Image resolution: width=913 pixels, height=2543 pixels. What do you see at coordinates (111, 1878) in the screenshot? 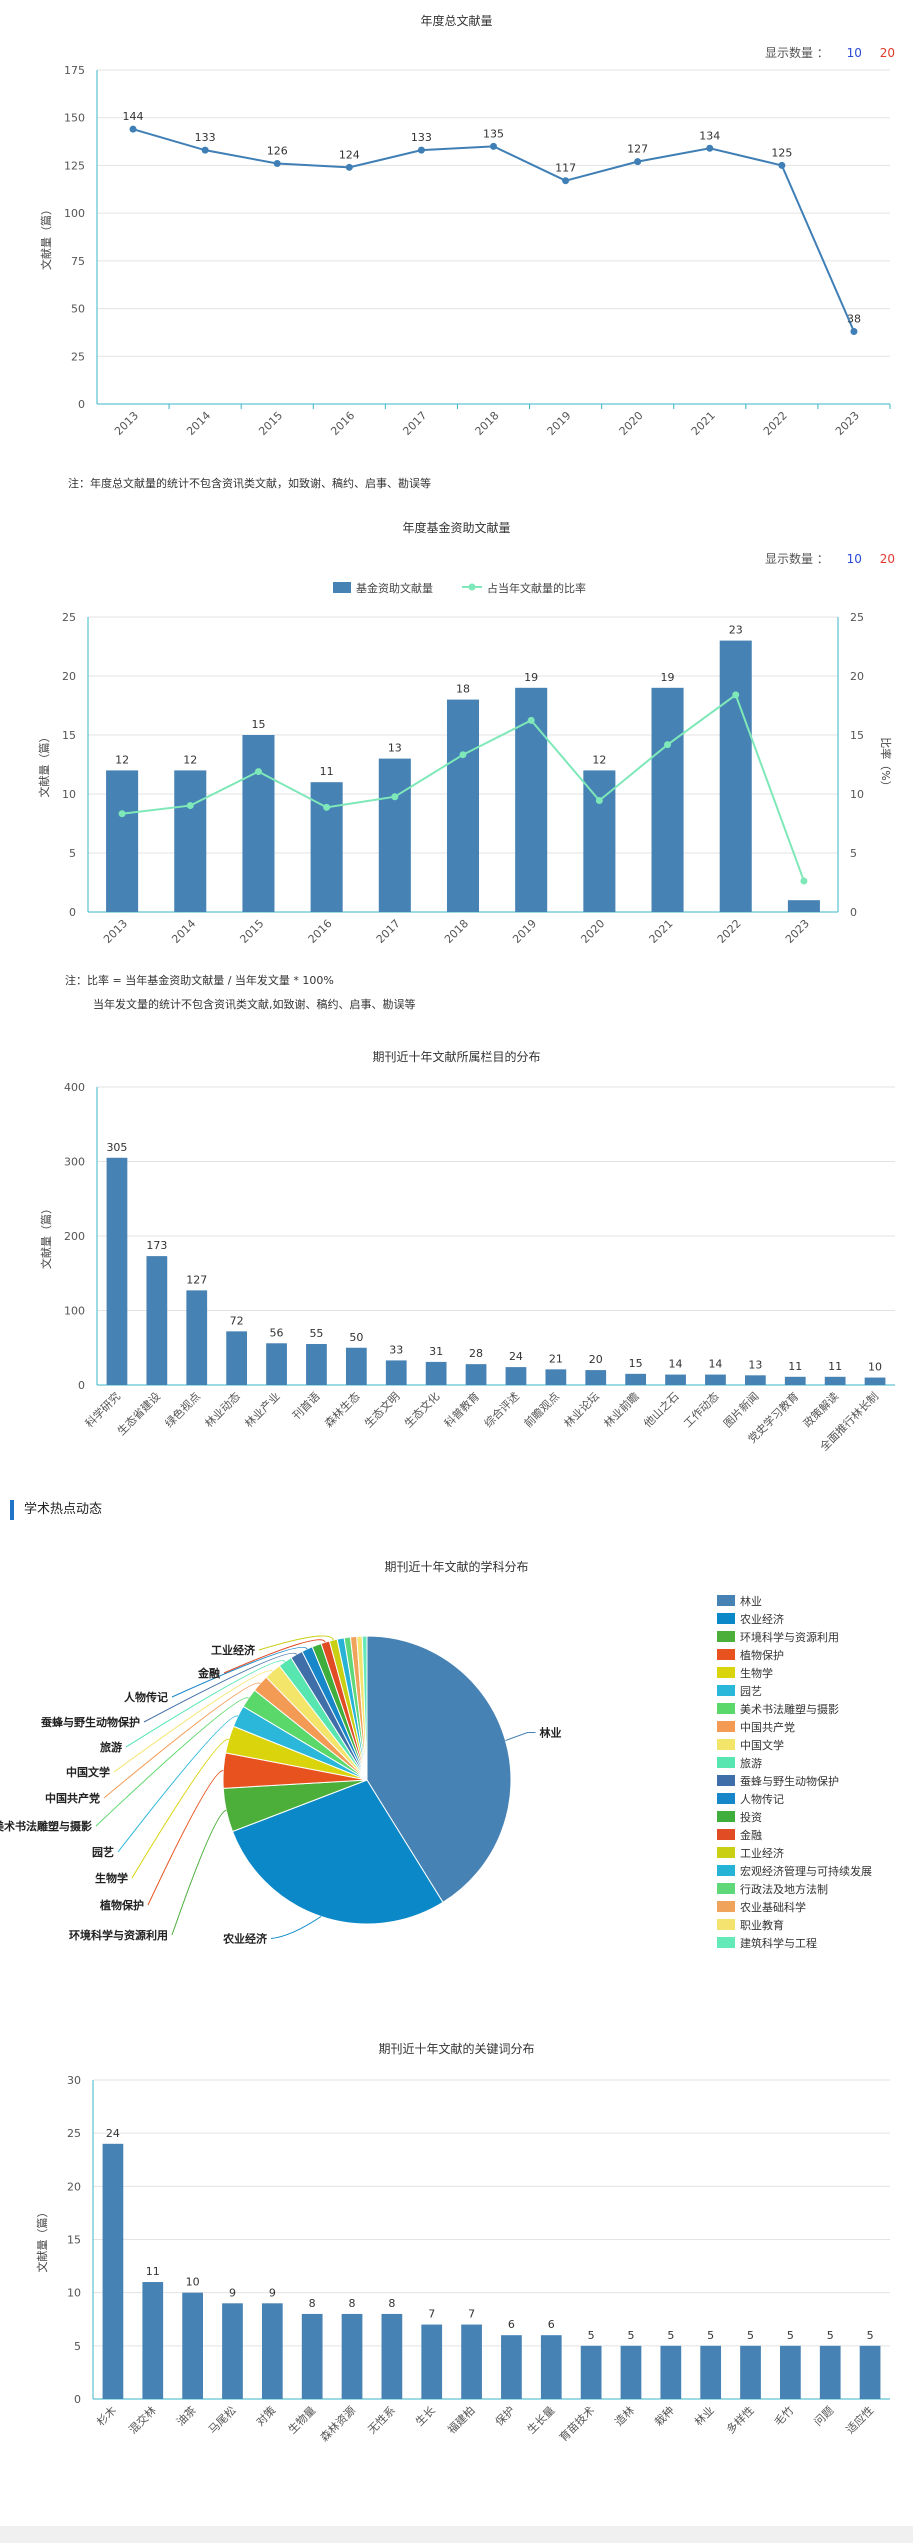
I see `callout-label: 生物学` at bounding box center [111, 1878].